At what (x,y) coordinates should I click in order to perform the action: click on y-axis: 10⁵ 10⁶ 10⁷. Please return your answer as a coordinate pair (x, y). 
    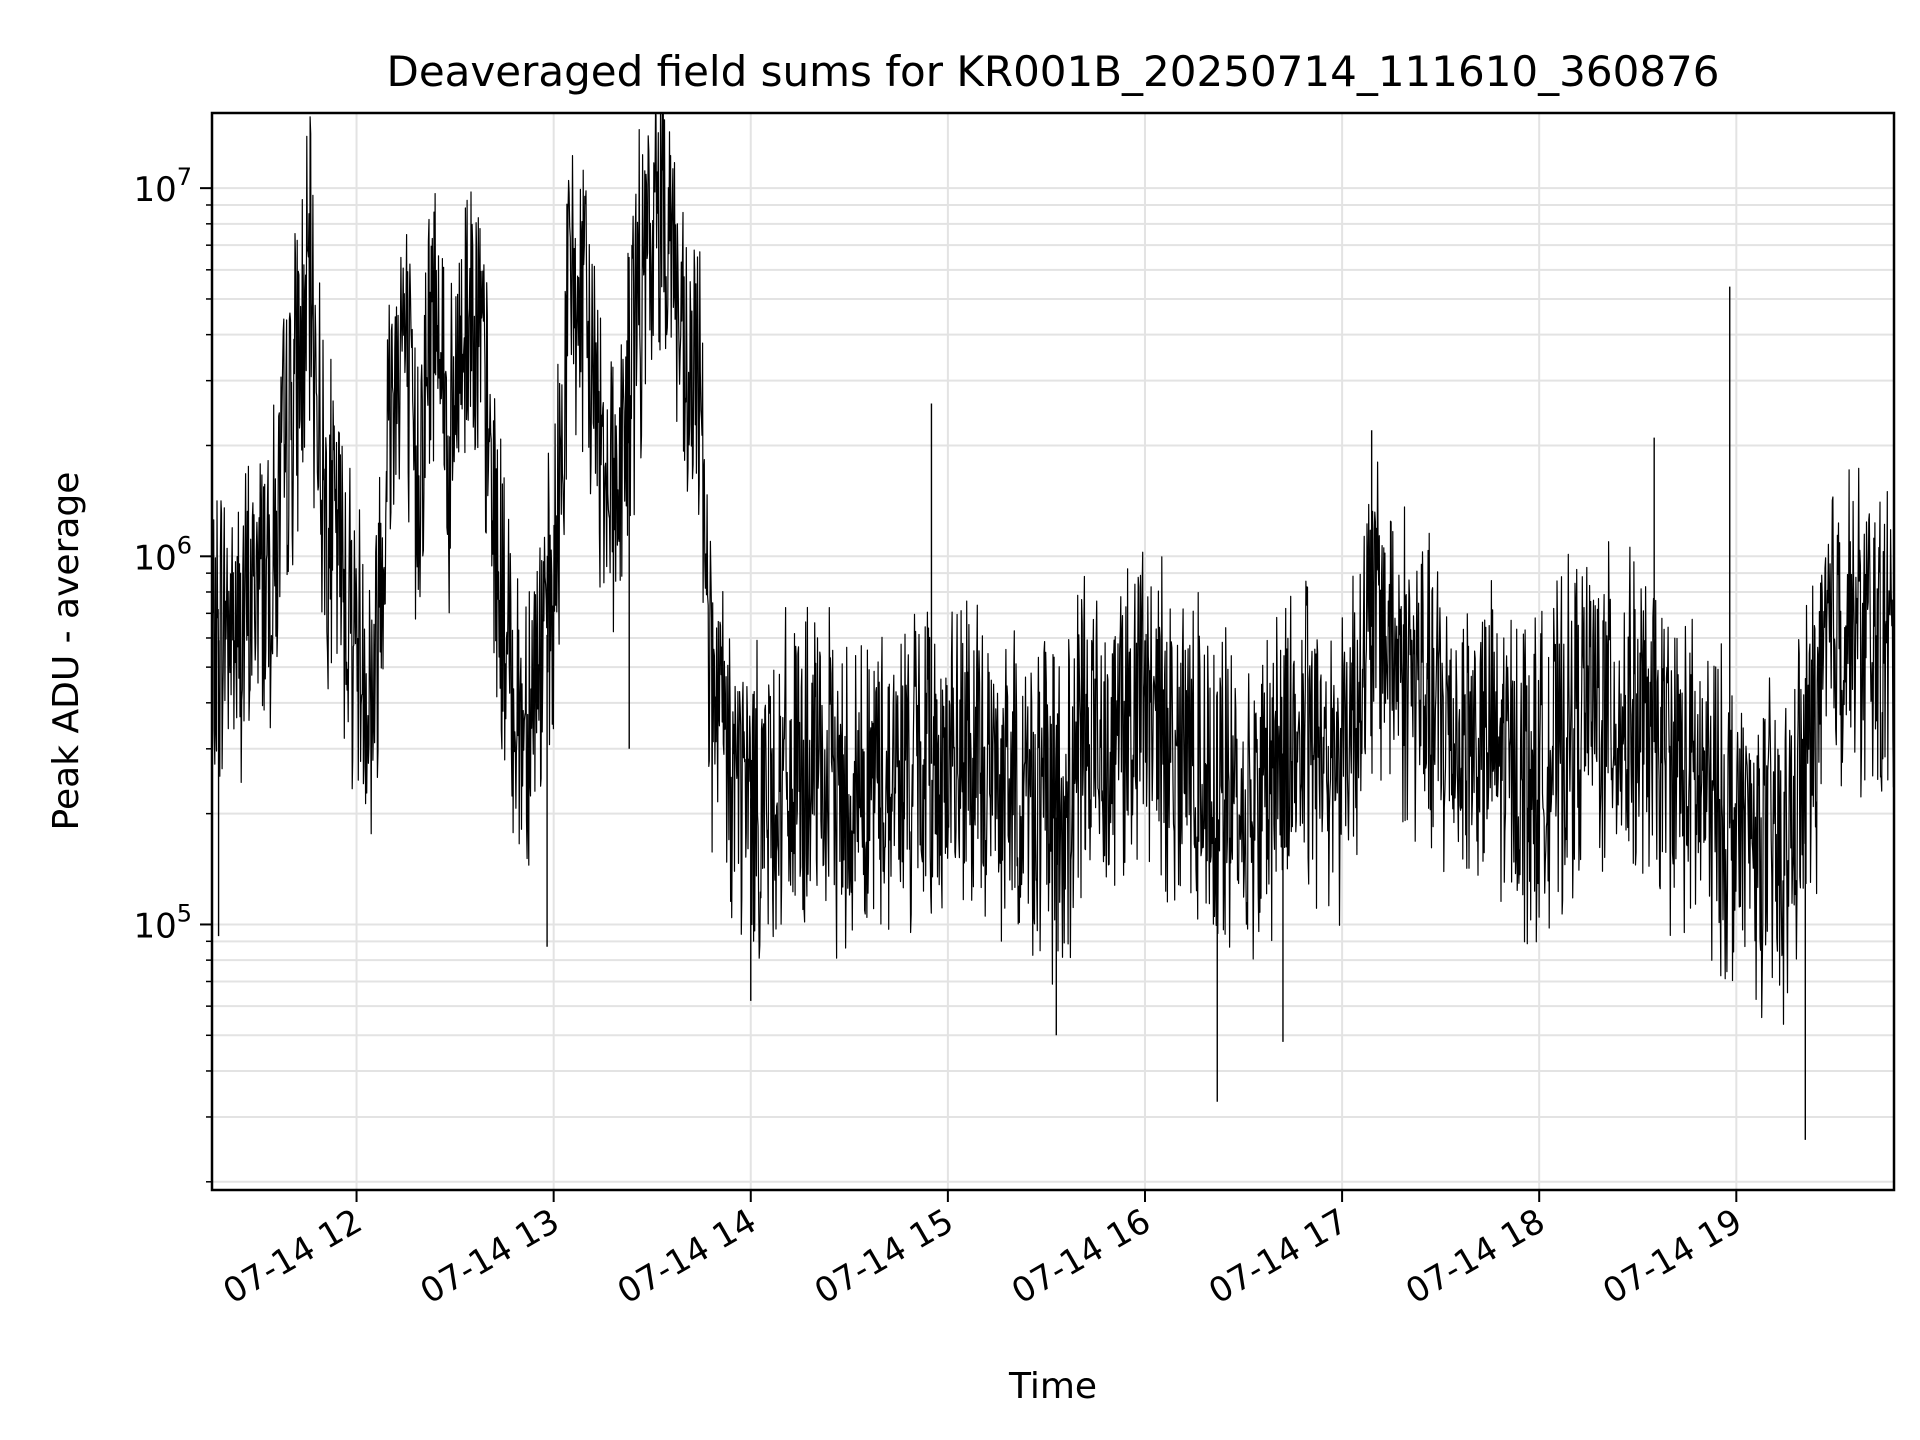
    Looking at the image, I should click on (172, 673).